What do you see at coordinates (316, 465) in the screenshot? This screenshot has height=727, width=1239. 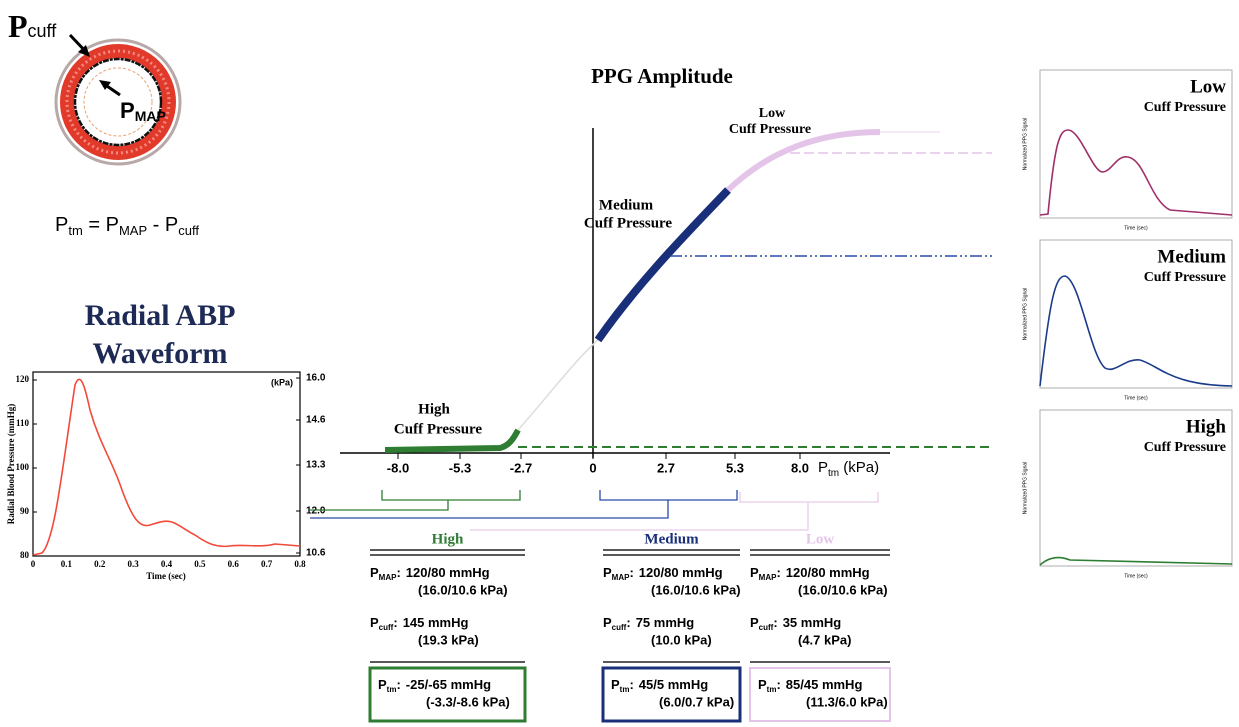 I see `y2-tick-label: 13.3` at bounding box center [316, 465].